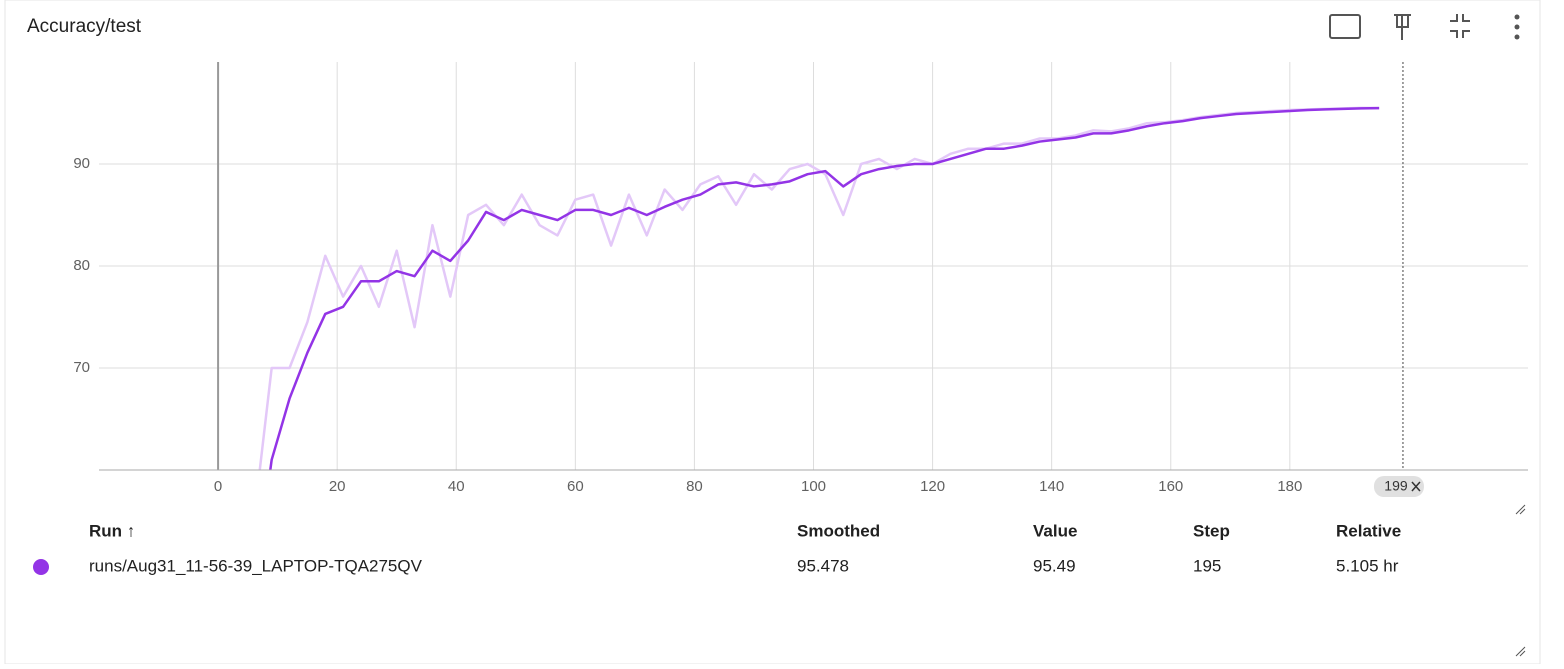 The image size is (1564, 669). I want to click on x-tick-label: 40, so click(456, 486).